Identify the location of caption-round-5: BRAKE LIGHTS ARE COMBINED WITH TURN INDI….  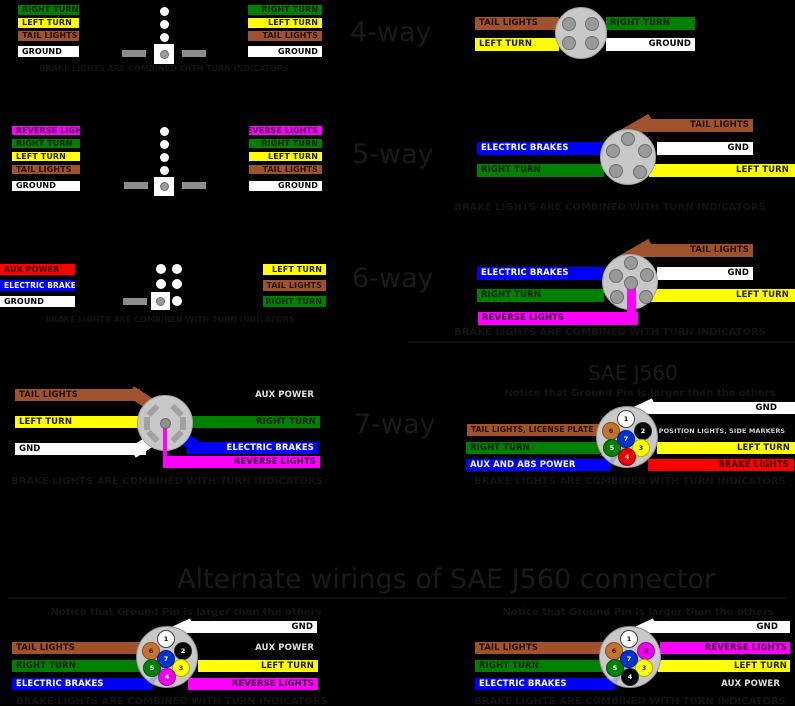
(610, 207).